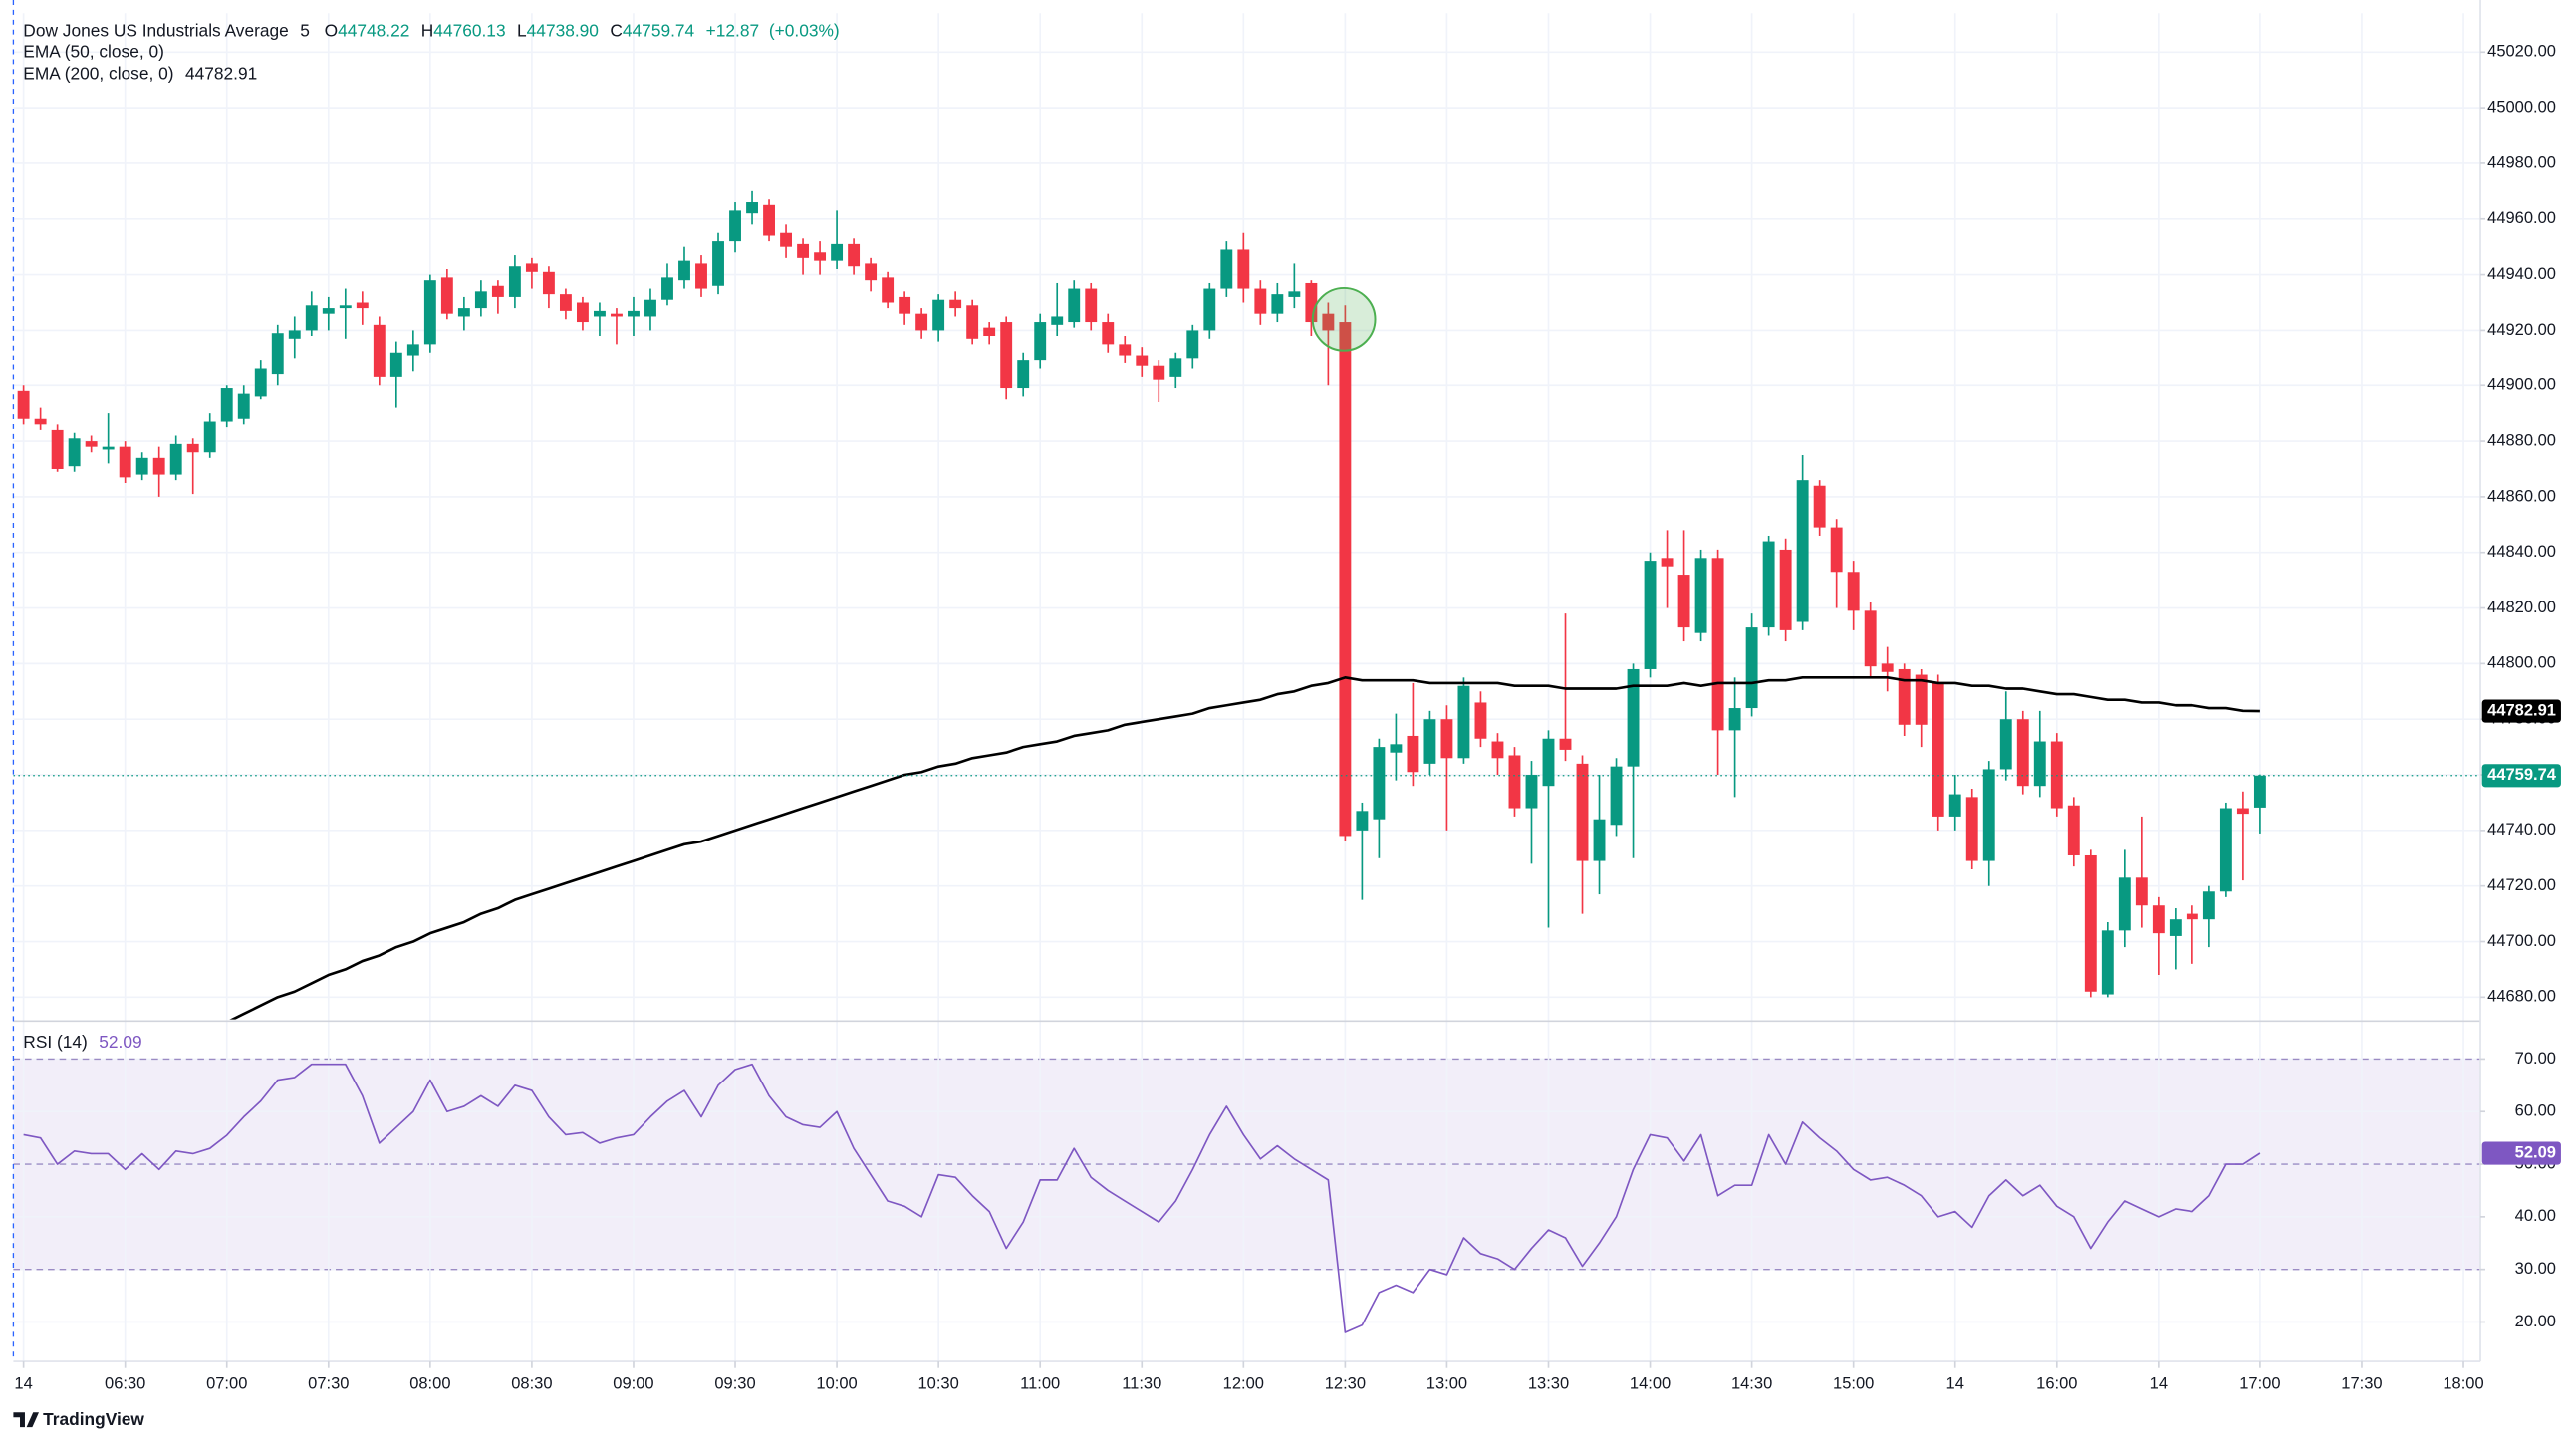  What do you see at coordinates (2521, 440) in the screenshot?
I see `y-tick-label: 44880.00` at bounding box center [2521, 440].